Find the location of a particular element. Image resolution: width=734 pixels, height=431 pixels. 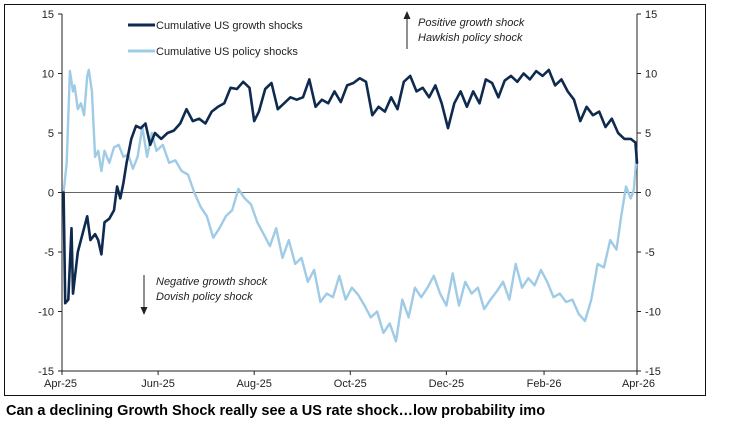

arrow-up-icon is located at coordinates (407, 15).